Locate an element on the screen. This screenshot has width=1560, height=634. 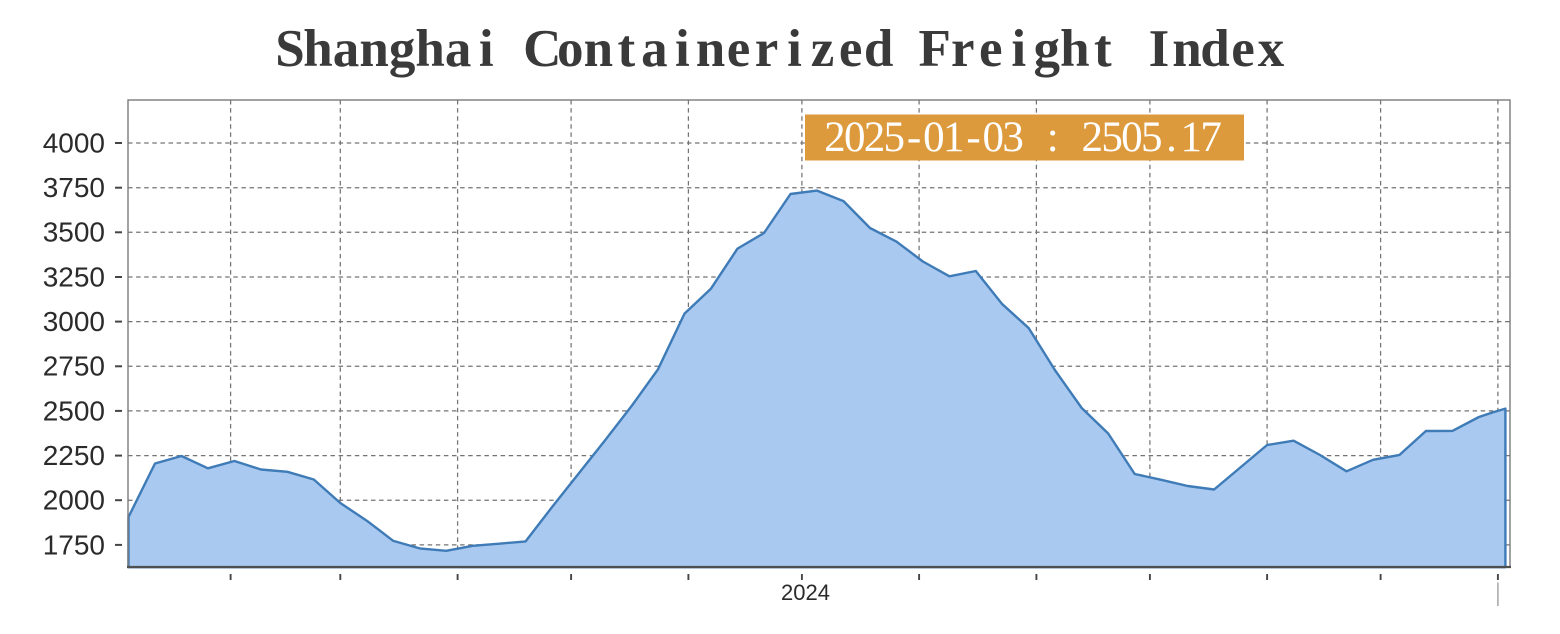
svg-text: 2025-01-03 : 2505.17 is located at coordinates (1023, 137).